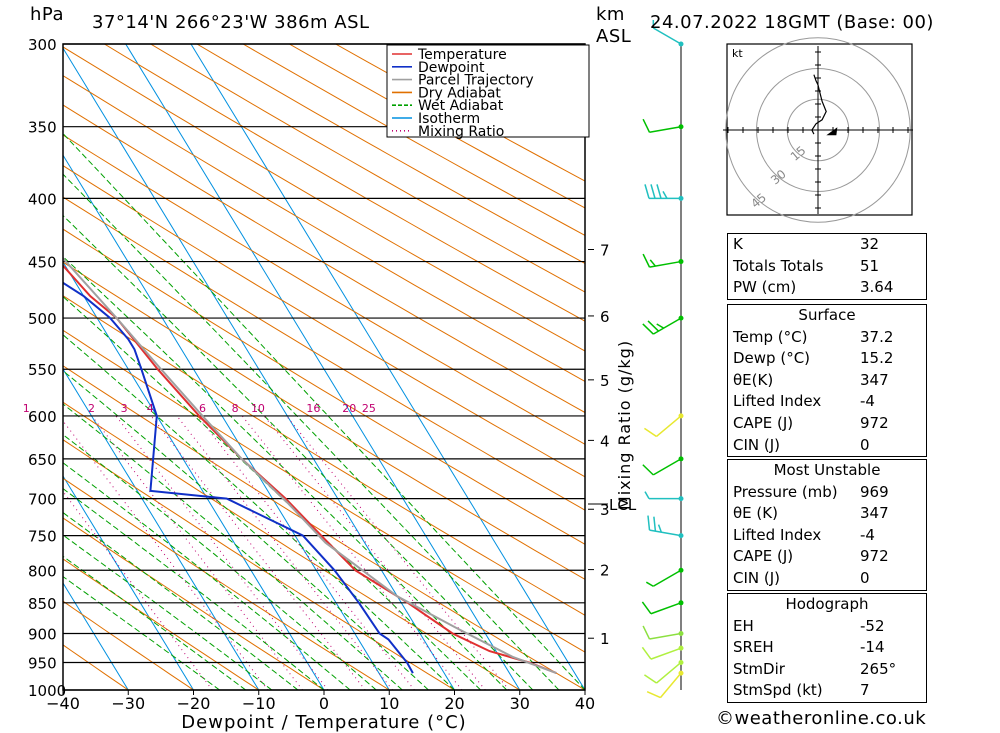 This screenshot has width=1000, height=733. I want to click on mu-value: 972, so click(874, 556).